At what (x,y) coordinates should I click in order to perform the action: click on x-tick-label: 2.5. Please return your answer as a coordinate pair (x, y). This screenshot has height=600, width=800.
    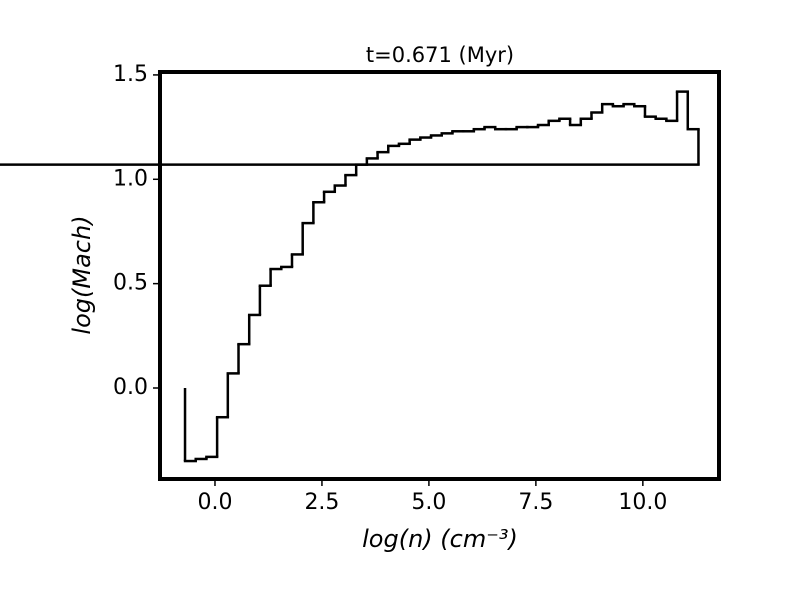
    Looking at the image, I should click on (321, 502).